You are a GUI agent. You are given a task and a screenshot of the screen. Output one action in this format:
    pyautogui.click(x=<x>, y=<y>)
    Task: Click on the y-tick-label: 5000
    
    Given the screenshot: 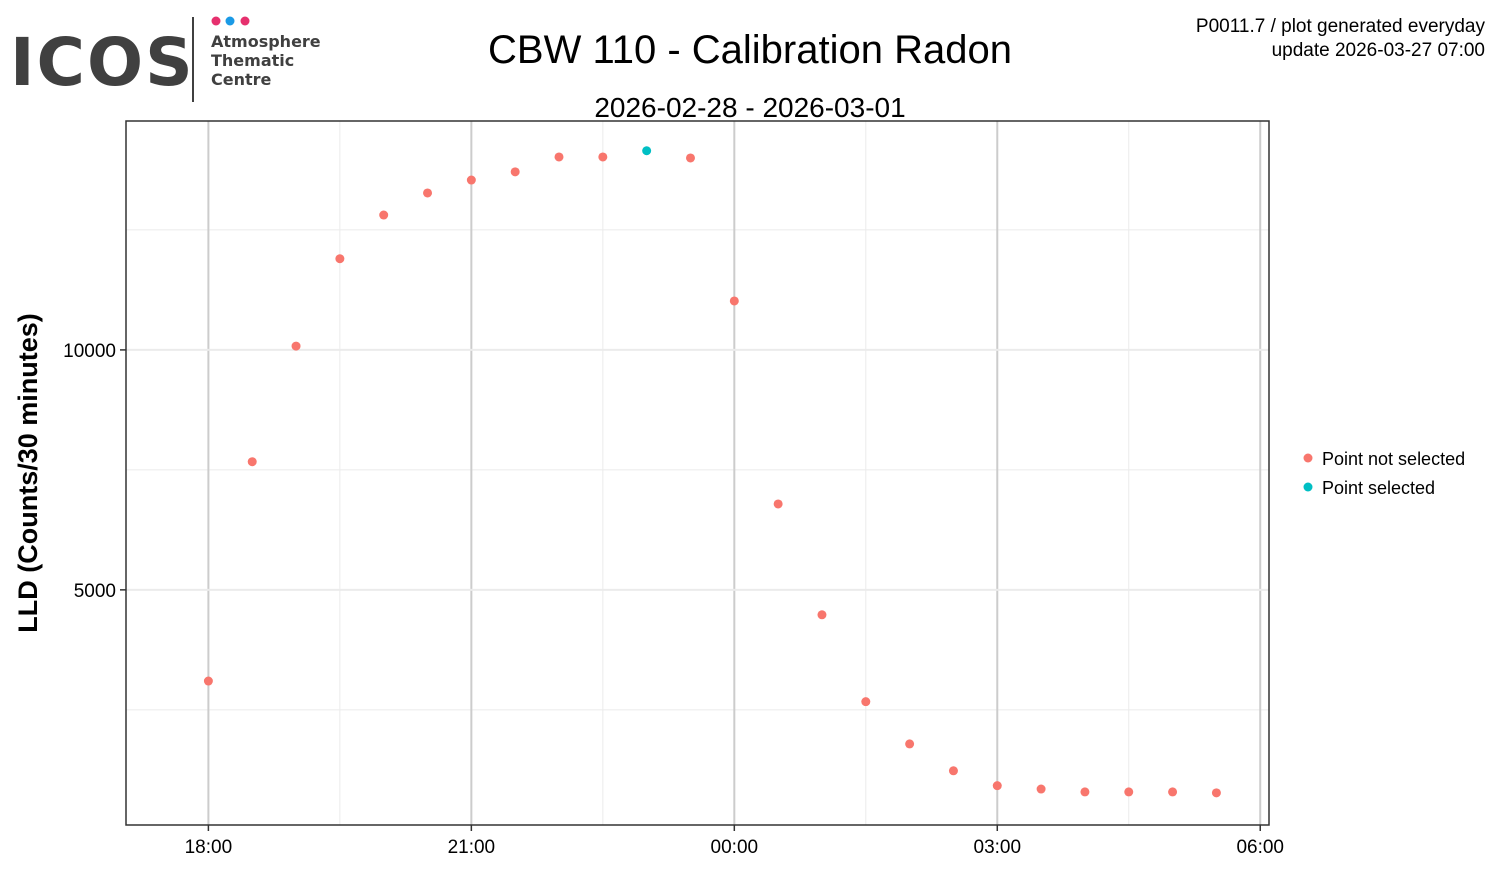 What is the action you would take?
    pyautogui.click(x=95, y=591)
    